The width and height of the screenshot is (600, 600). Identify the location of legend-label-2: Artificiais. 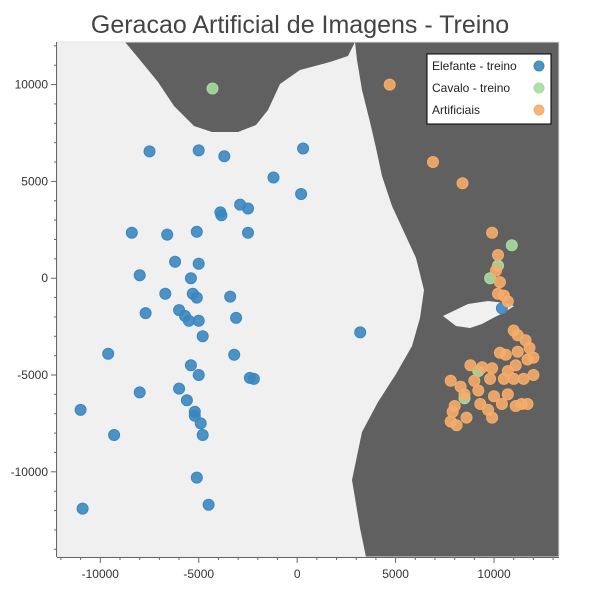
(456, 110).